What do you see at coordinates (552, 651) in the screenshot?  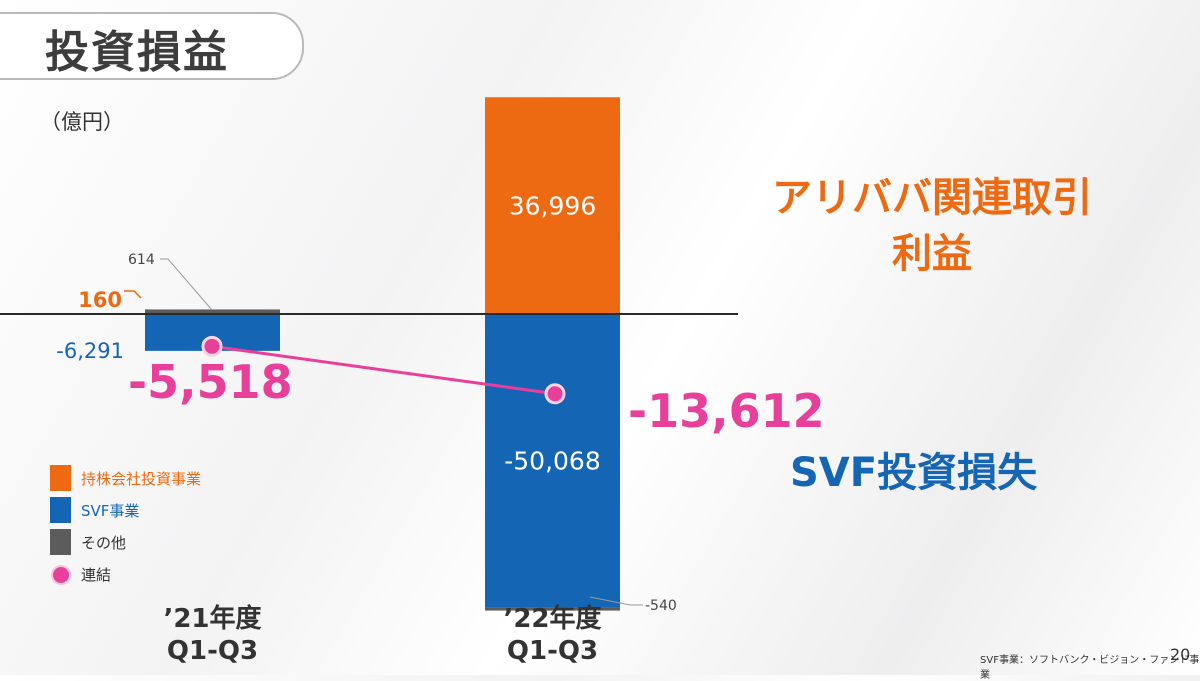 I see `category-label-2-line2: Q1-Q3` at bounding box center [552, 651].